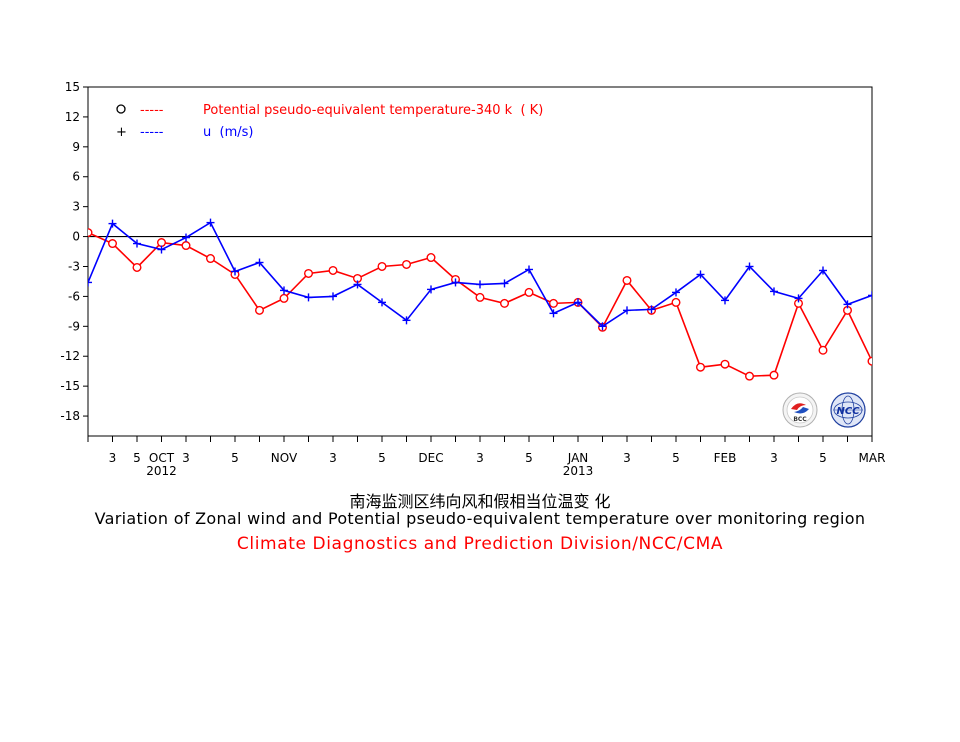 The height and width of the screenshot is (742, 960). Describe the element at coordinates (76, 177) in the screenshot. I see `y-tick-label: 6` at that location.